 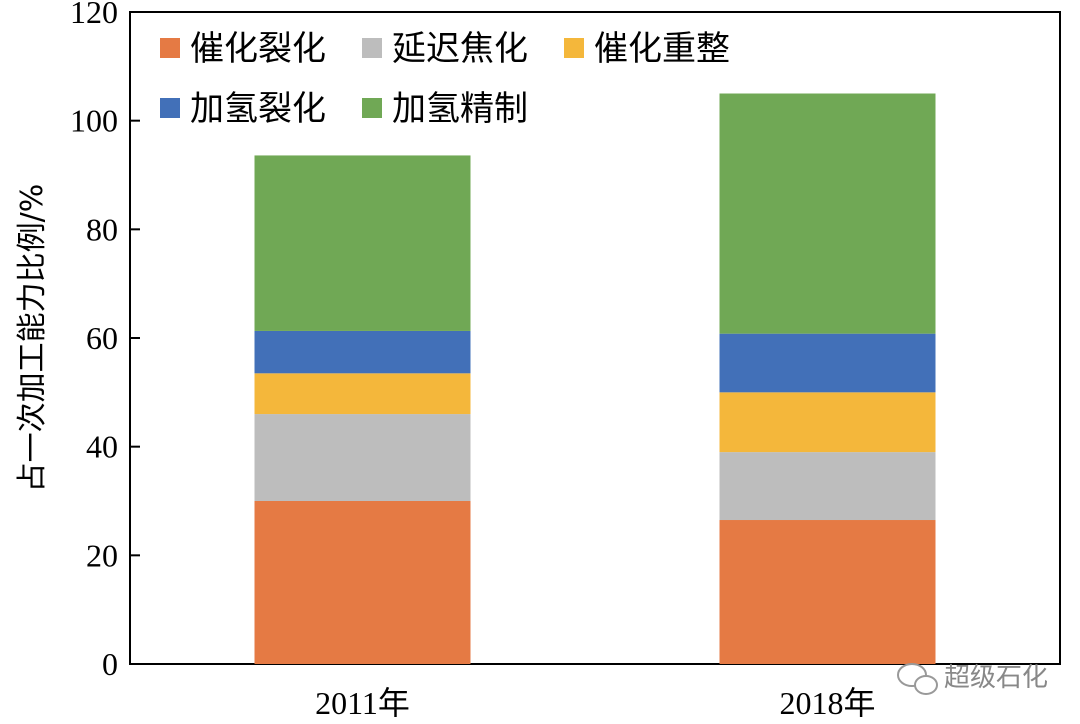 What do you see at coordinates (102, 555) in the screenshot?
I see `y-tick-label: 20` at bounding box center [102, 555].